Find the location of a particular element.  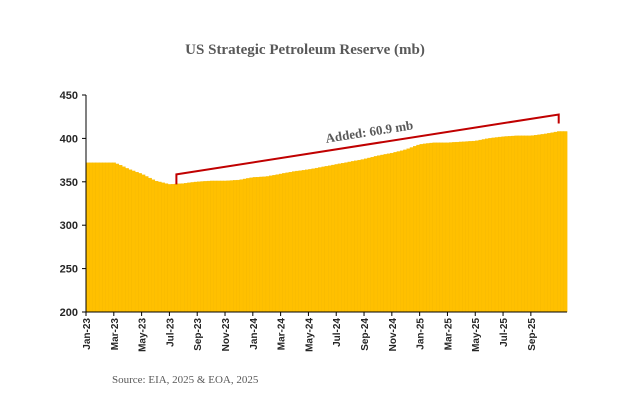

y-tick-label: 350 is located at coordinates (69, 183).